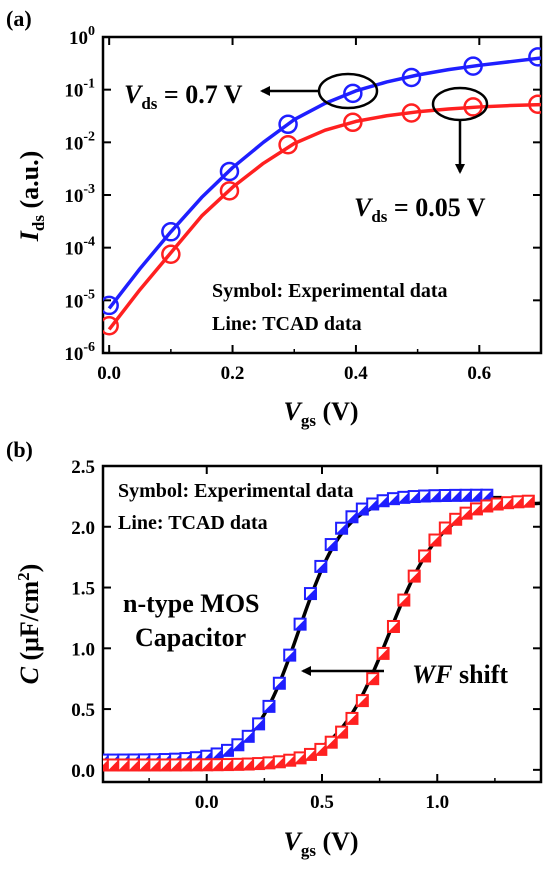 The width and height of the screenshot is (550, 872). I want to click on x-tick-label-a: 0.6, so click(479, 373).